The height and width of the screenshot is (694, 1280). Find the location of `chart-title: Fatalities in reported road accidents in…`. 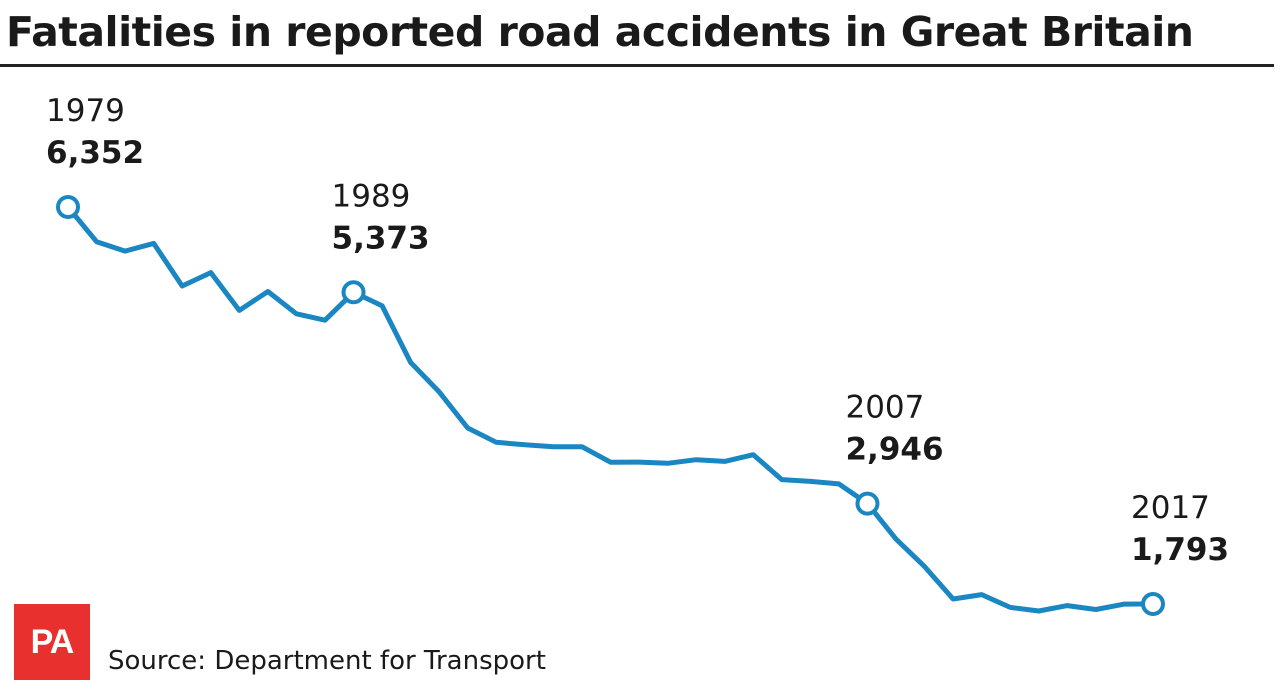

chart-title: Fatalities in reported road accidents in… is located at coordinates (600, 32).